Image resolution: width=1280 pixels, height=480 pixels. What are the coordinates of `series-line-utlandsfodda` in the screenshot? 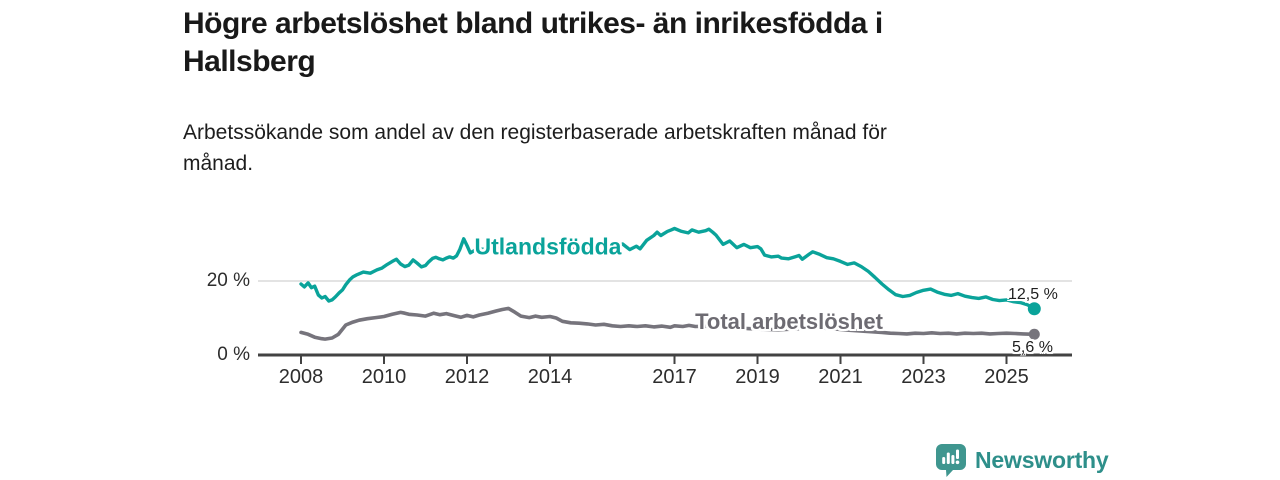 It's located at (668, 268).